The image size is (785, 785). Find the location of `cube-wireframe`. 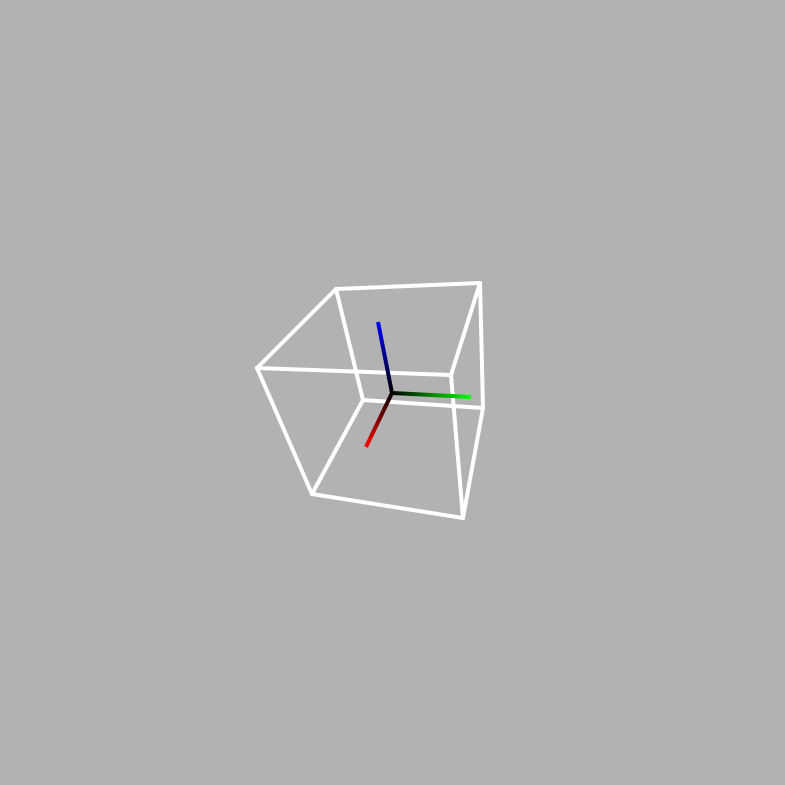

cube-wireframe is located at coordinates (370, 400).